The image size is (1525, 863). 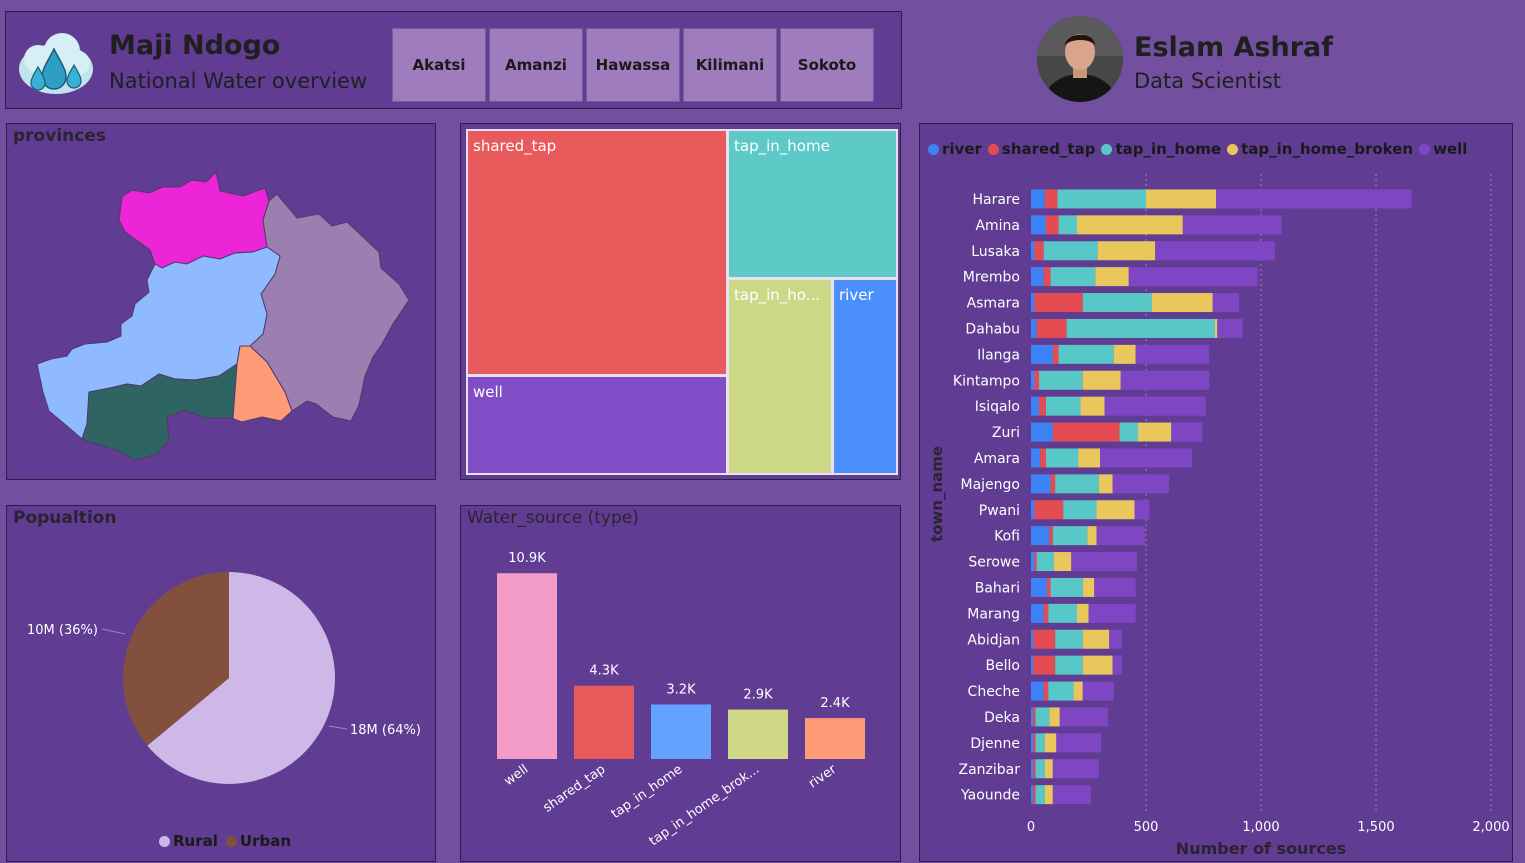 I want to click on tab-kilimani: Kilimani, so click(x=730, y=65).